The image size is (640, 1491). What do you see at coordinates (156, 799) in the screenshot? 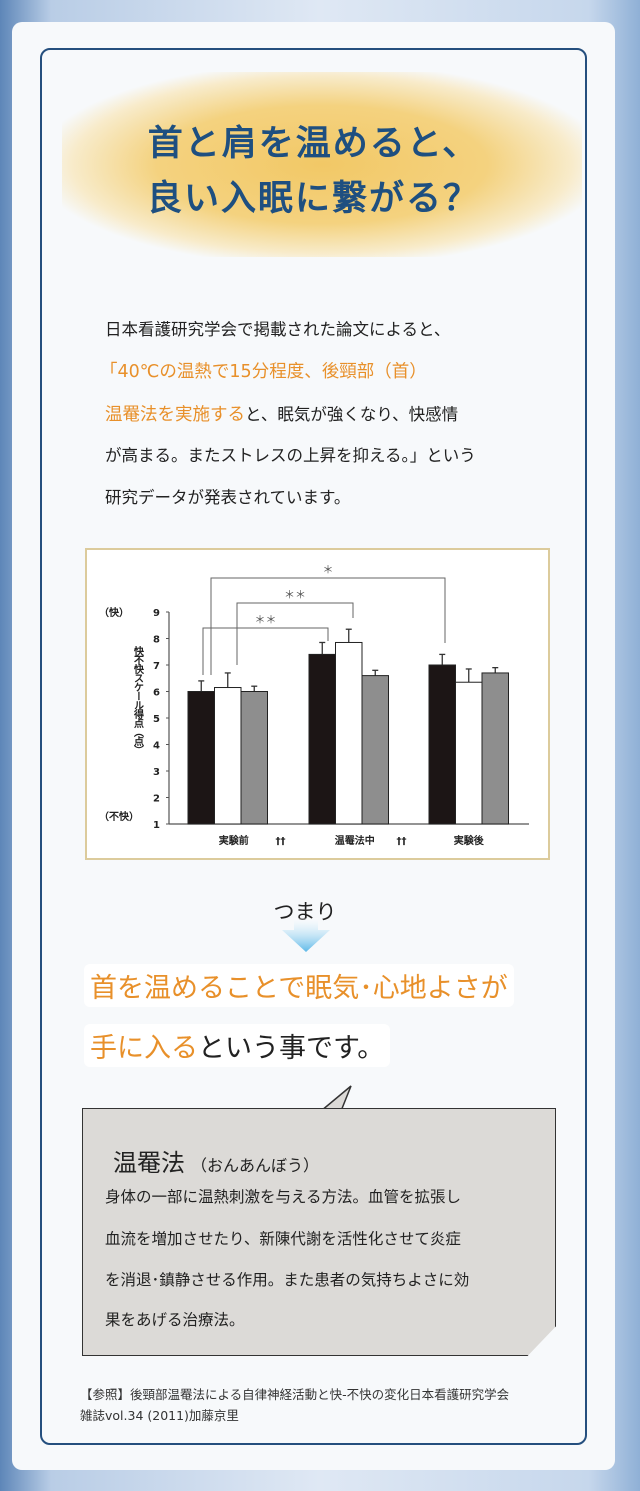
I see `y-tick-label: 2` at bounding box center [156, 799].